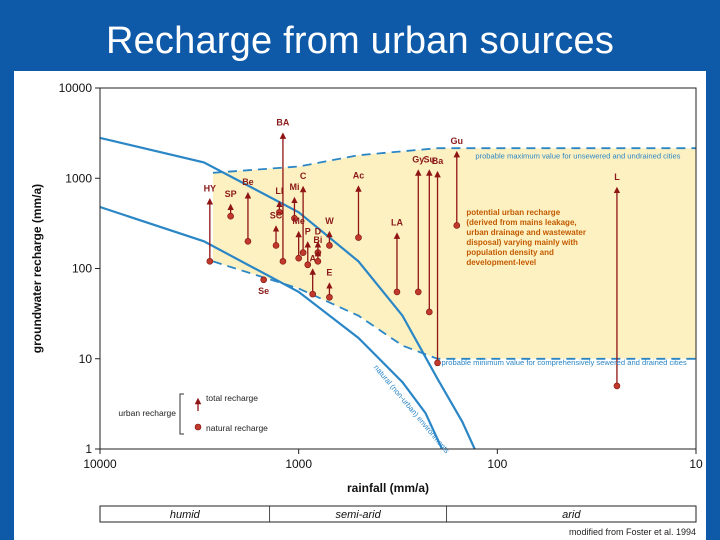 This screenshot has height=540, width=720. Describe the element at coordinates (263, 291) in the screenshot. I see `city-label: Se` at that location.